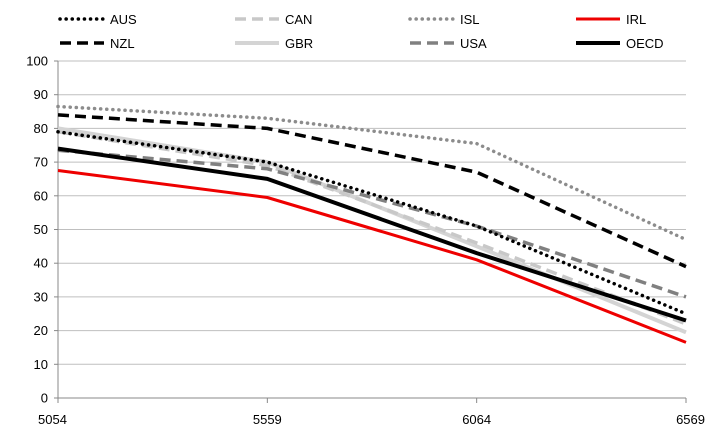  What do you see at coordinates (361, 31) in the screenshot?
I see `legend: AUS CAN ISL IRL NZL GBR USA OECD` at bounding box center [361, 31].